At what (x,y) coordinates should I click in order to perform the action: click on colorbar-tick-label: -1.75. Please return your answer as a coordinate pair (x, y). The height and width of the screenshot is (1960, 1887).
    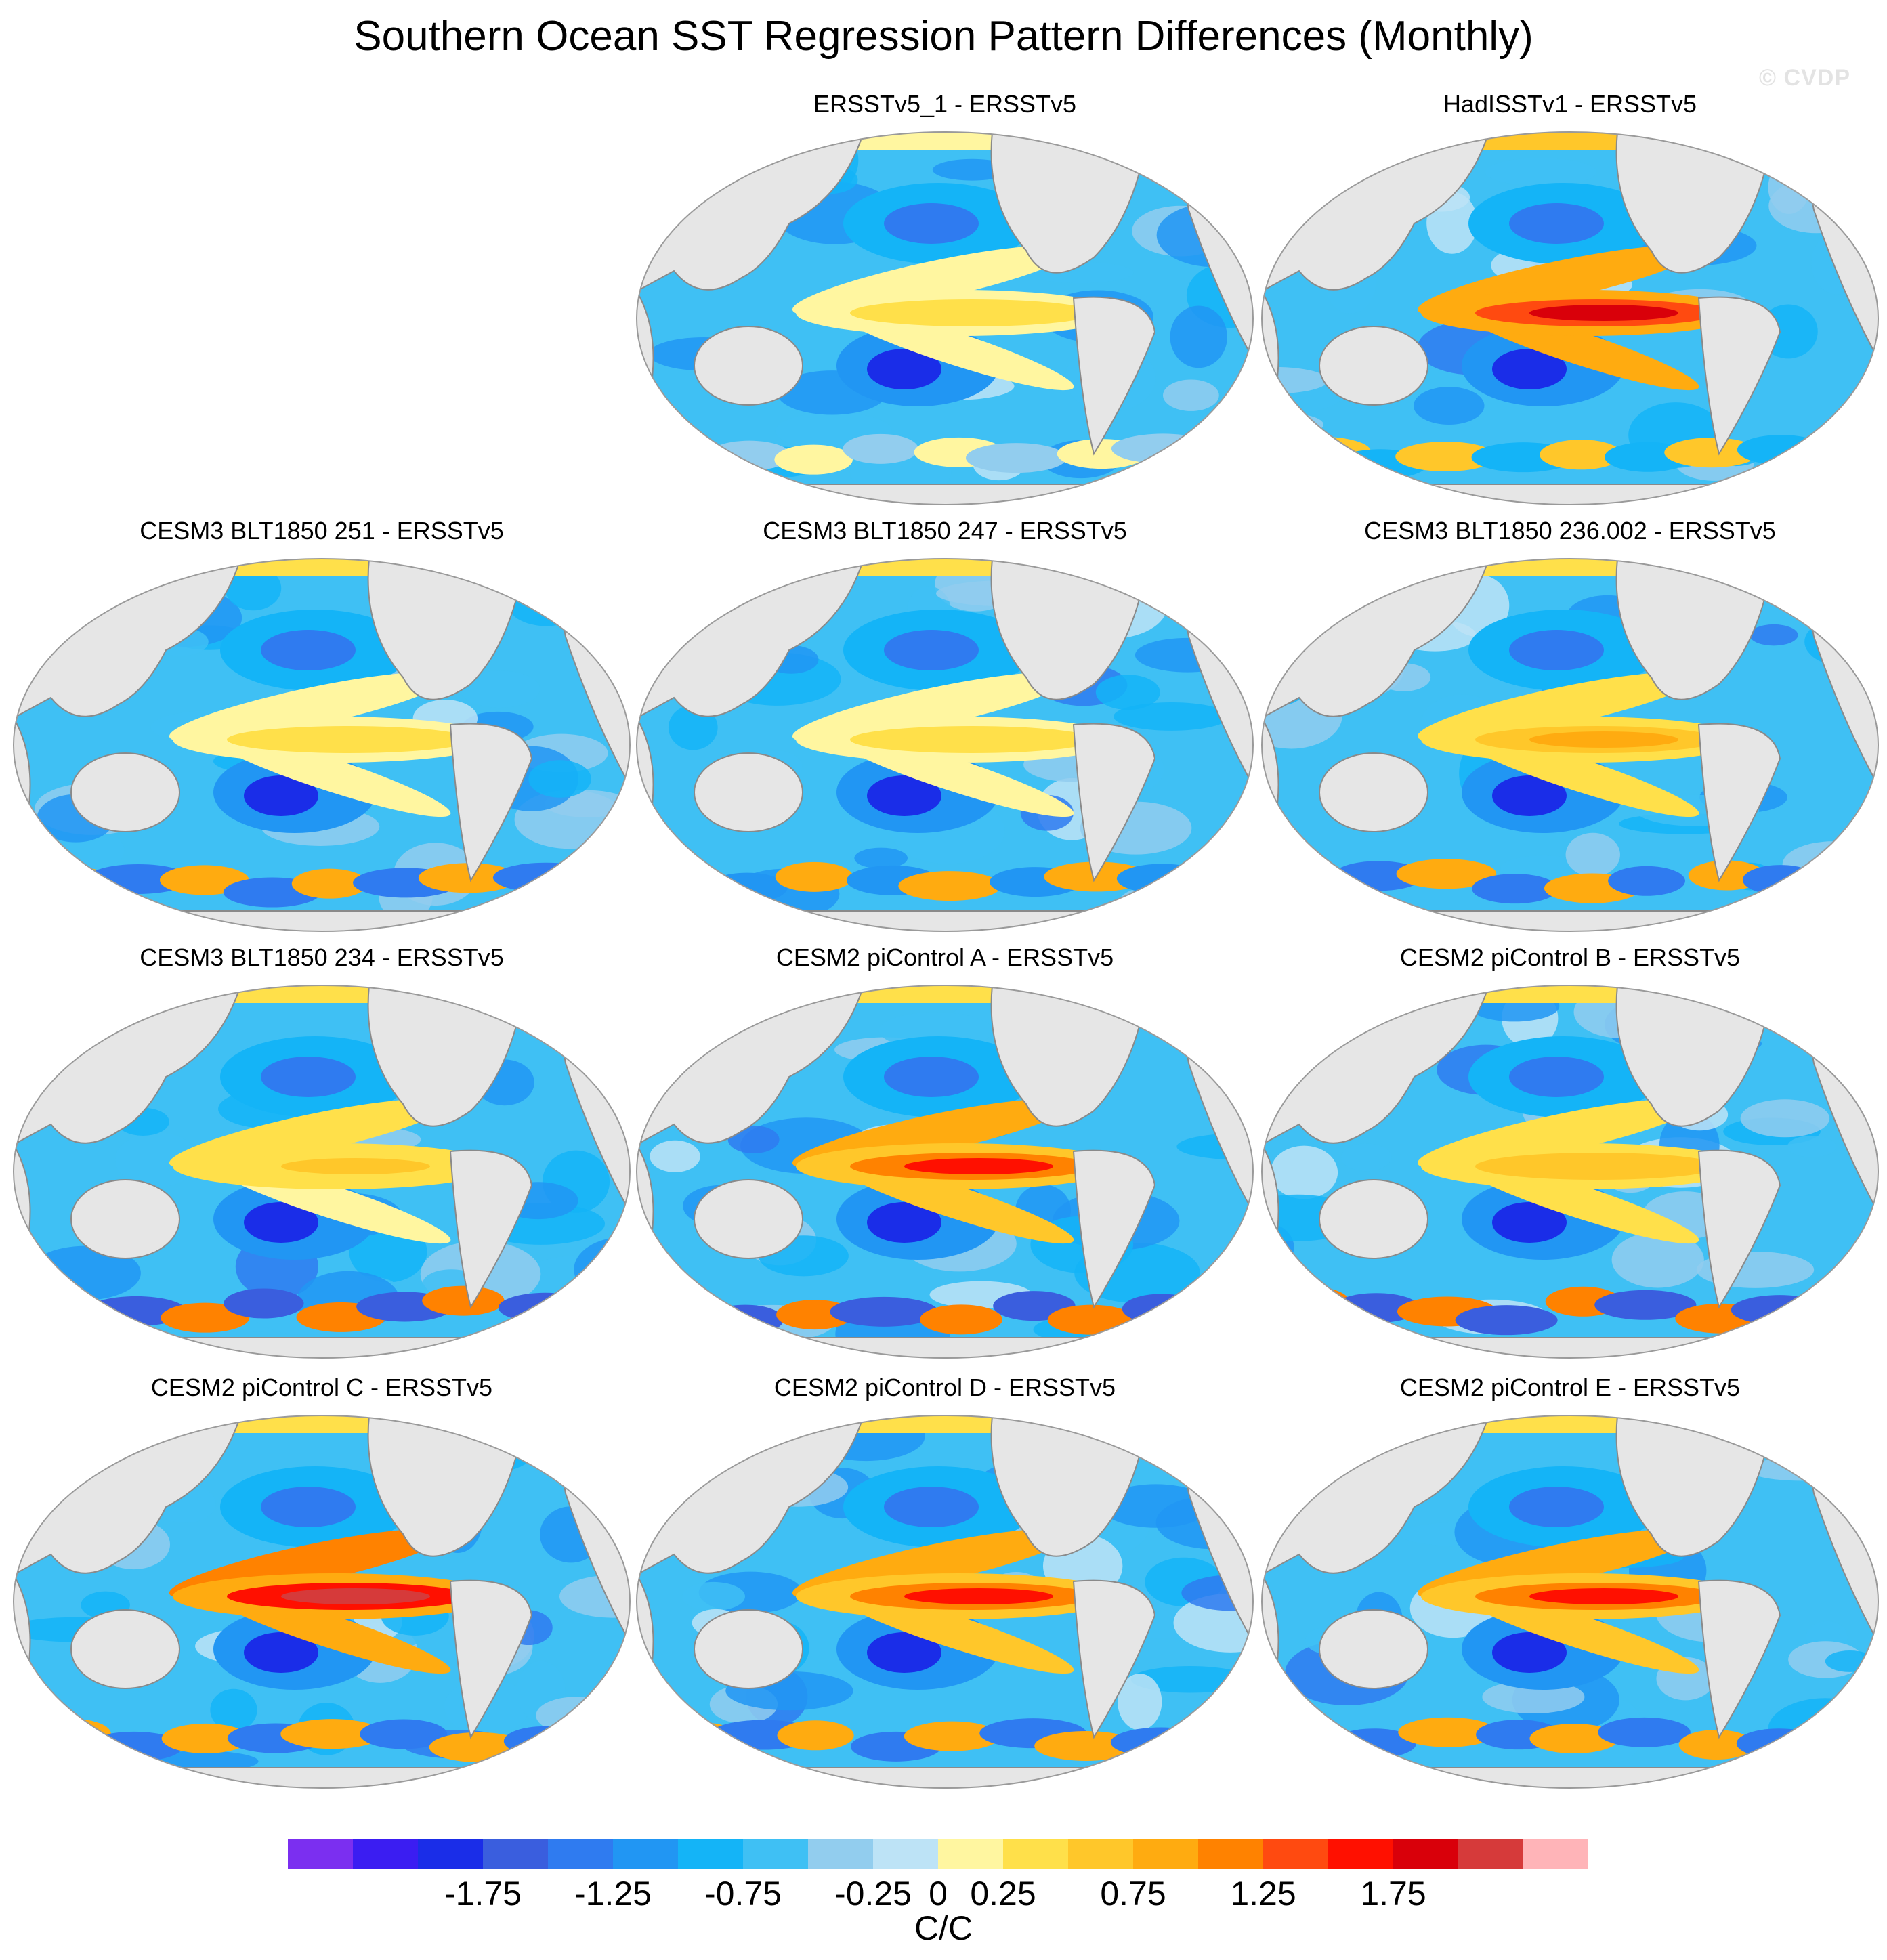
    Looking at the image, I should click on (483, 1894).